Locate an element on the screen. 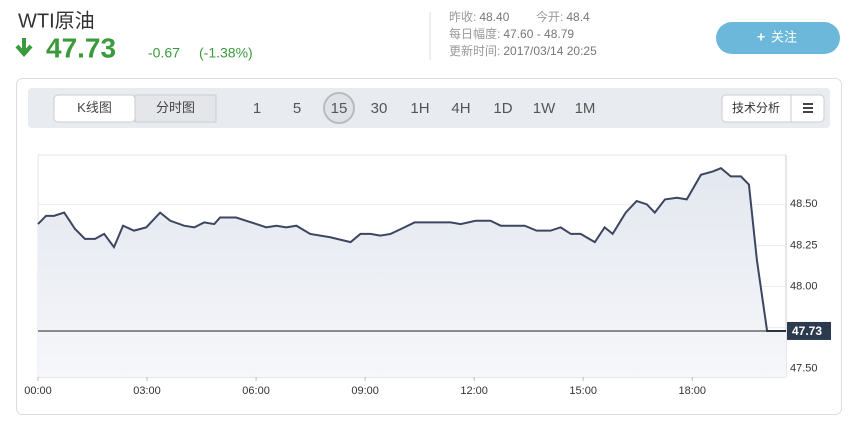  stat-label: 更新时间: is located at coordinates (474, 50).